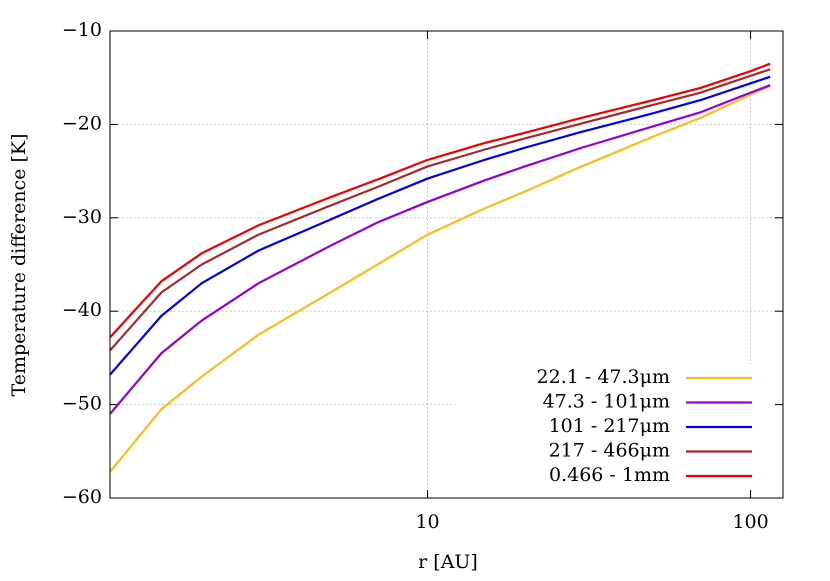 The height and width of the screenshot is (581, 830). What do you see at coordinates (82, 310) in the screenshot?
I see `y-tick-label: −40` at bounding box center [82, 310].